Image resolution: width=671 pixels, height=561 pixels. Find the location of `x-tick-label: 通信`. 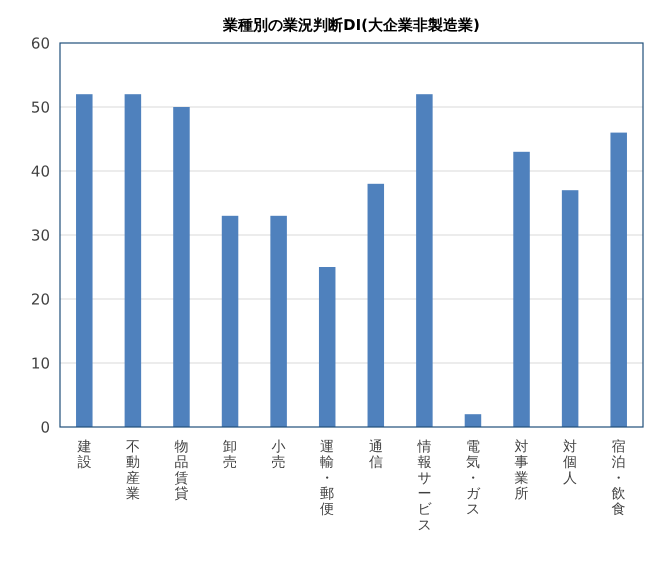

x-tick-label: 通信 is located at coordinates (375, 455).